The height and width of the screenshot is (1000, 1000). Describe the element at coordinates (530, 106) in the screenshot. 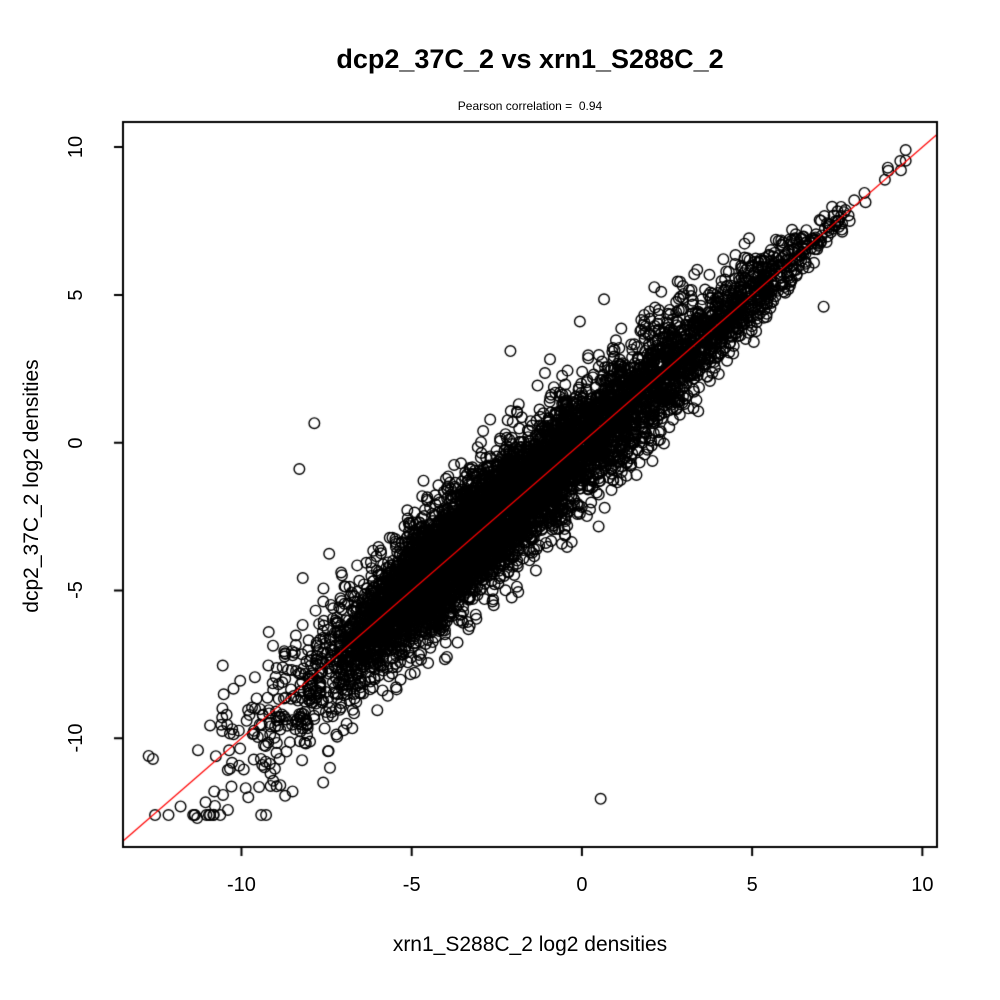

I see `pearson-correlation-subtitle: Pearson correlation = 0.94` at that location.